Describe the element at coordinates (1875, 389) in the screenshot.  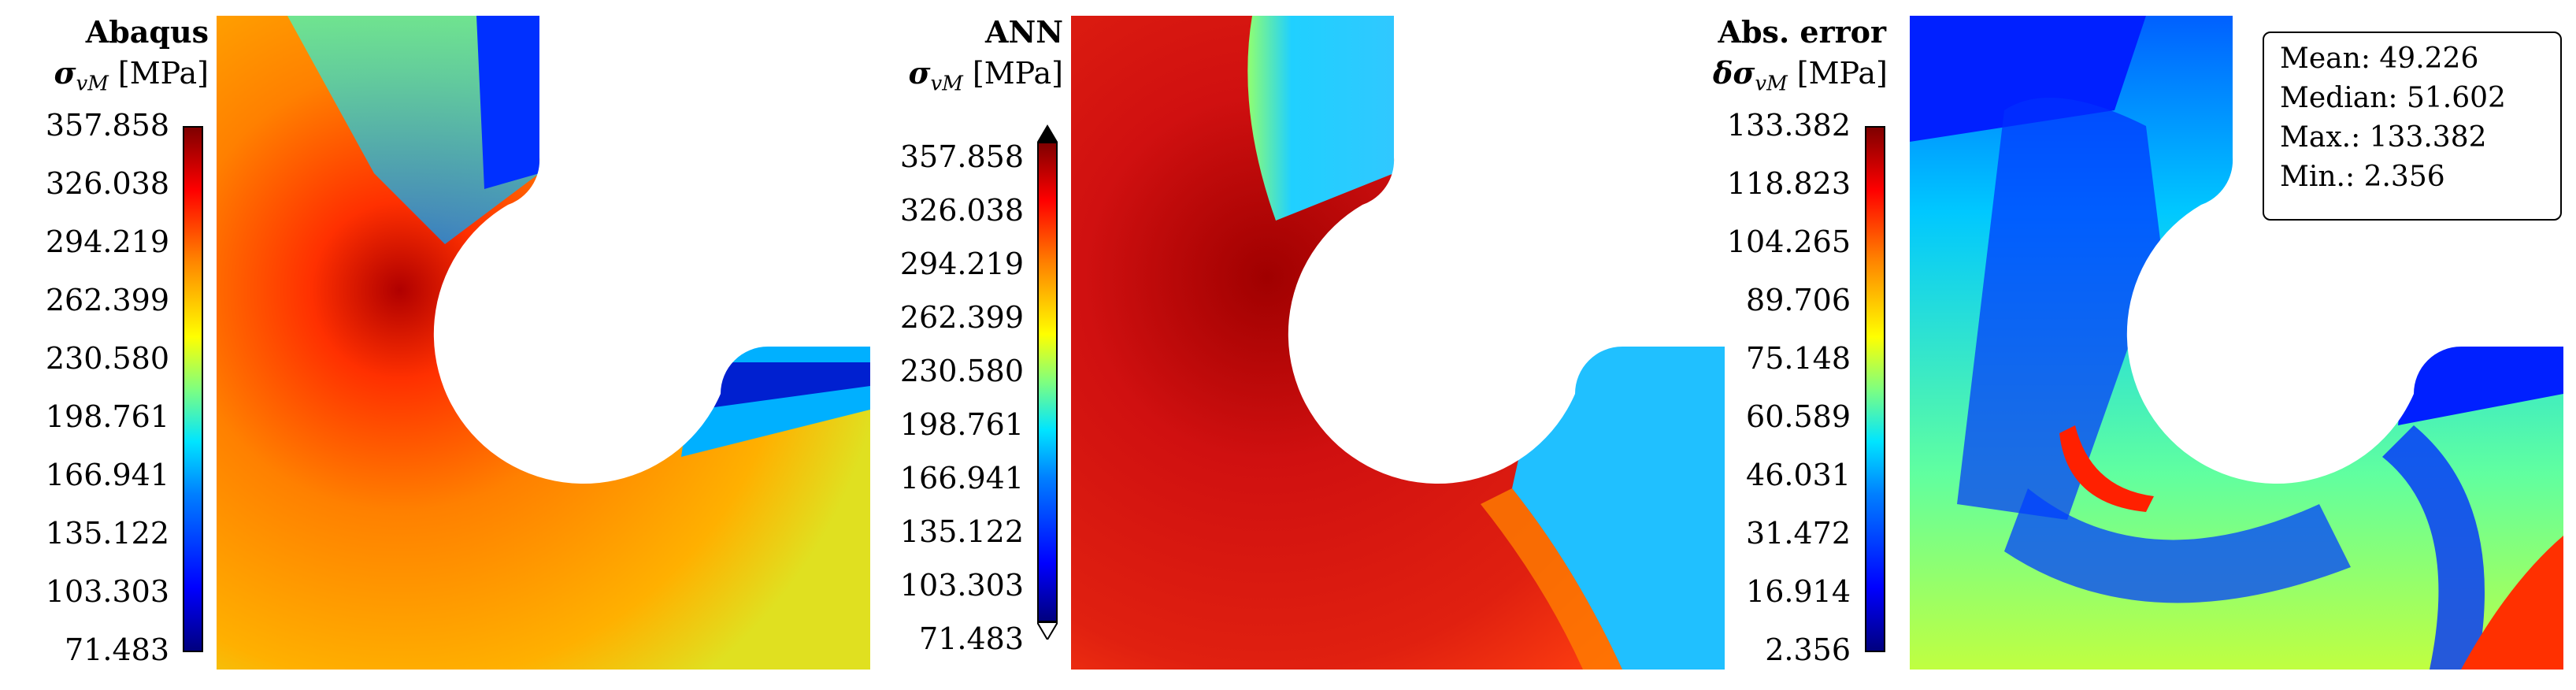
I see `error-colorbar` at that location.